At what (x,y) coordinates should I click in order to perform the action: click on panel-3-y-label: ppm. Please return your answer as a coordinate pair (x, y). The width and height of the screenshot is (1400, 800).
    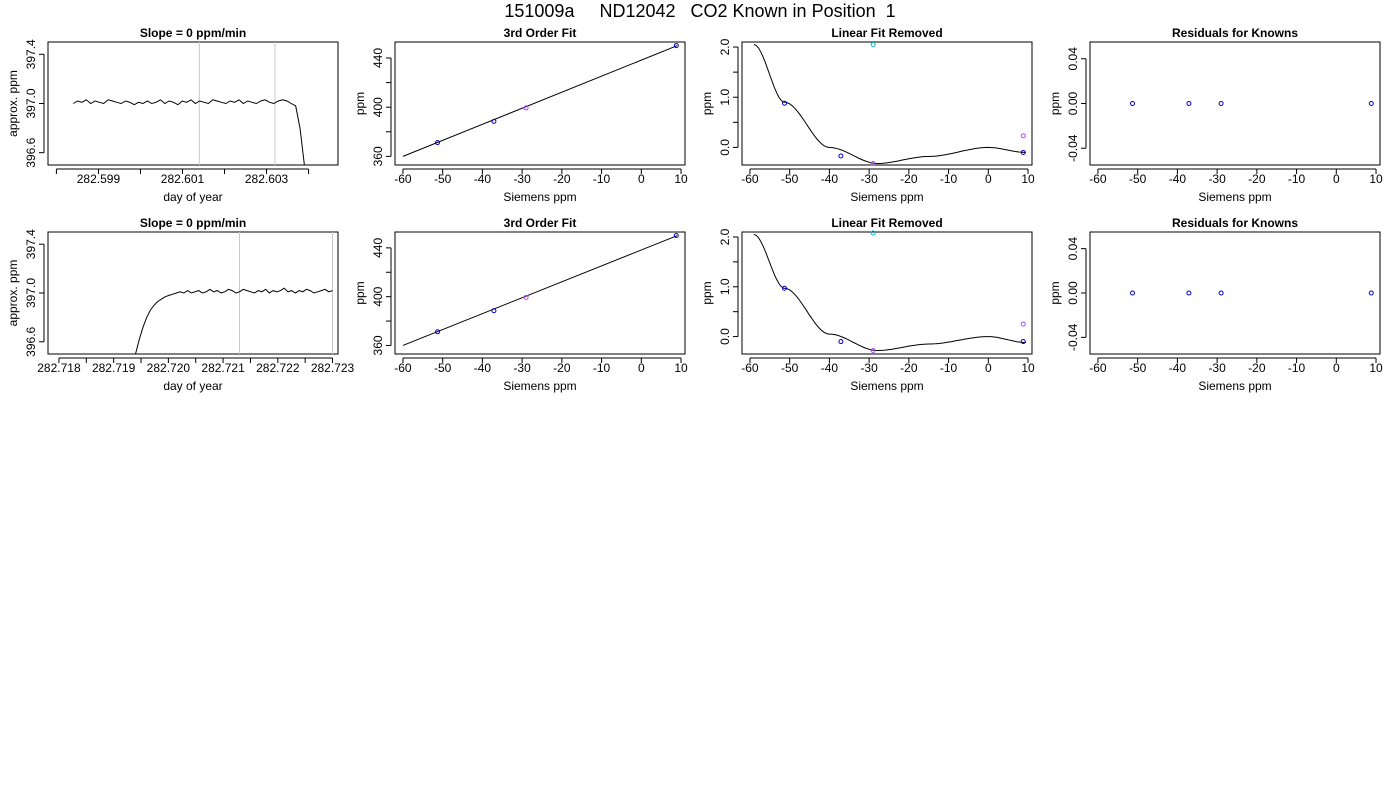
    Looking at the image, I should click on (707, 103).